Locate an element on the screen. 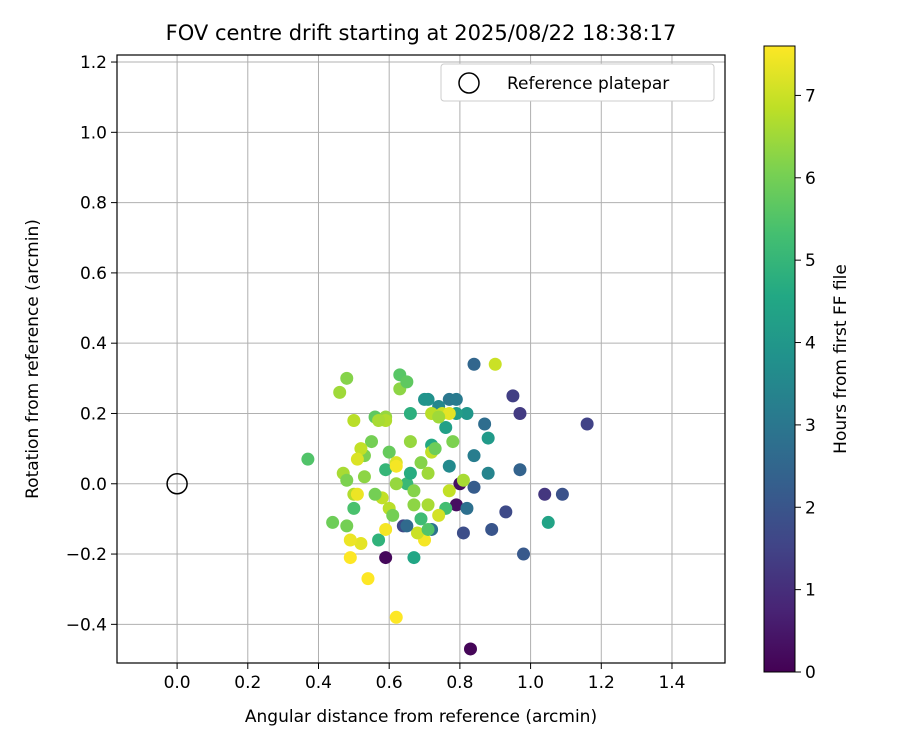 This screenshot has height=750, width=900. y-tick-label: 0.8 is located at coordinates (93, 204).